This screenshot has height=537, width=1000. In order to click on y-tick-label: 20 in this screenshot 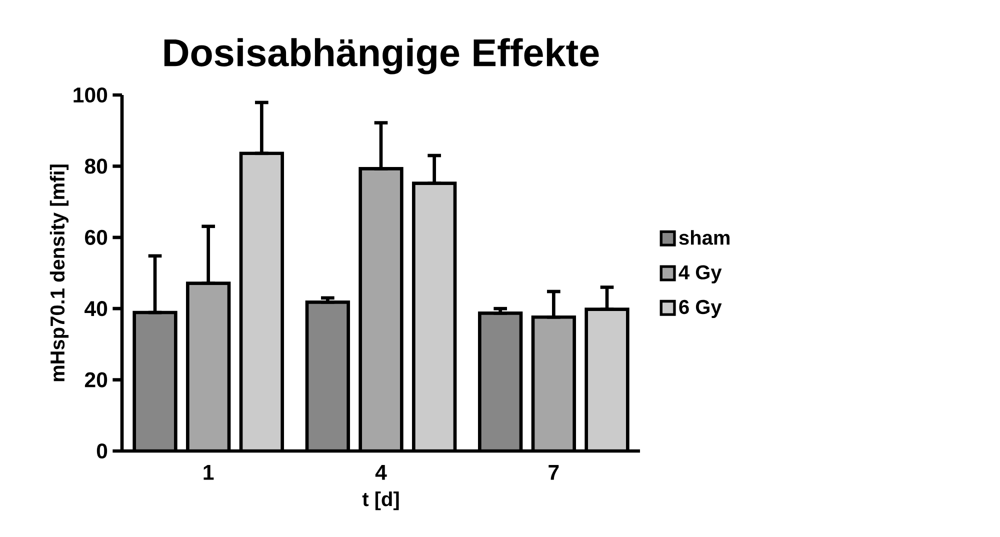, I will do `click(96, 380)`.